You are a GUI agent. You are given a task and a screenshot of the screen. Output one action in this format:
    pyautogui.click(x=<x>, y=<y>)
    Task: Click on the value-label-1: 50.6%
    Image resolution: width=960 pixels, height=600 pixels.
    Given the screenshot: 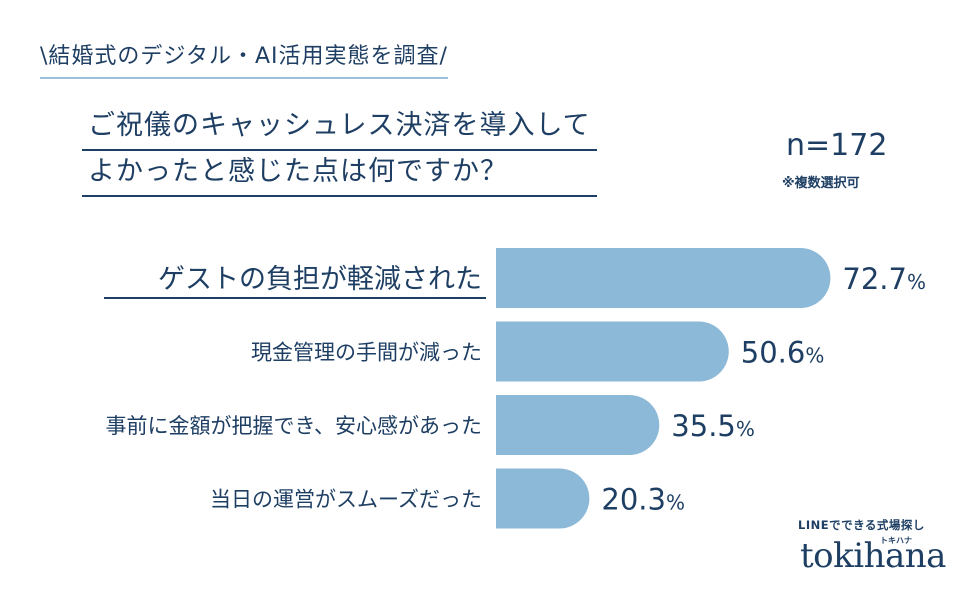 What is the action you would take?
    pyautogui.click(x=783, y=353)
    